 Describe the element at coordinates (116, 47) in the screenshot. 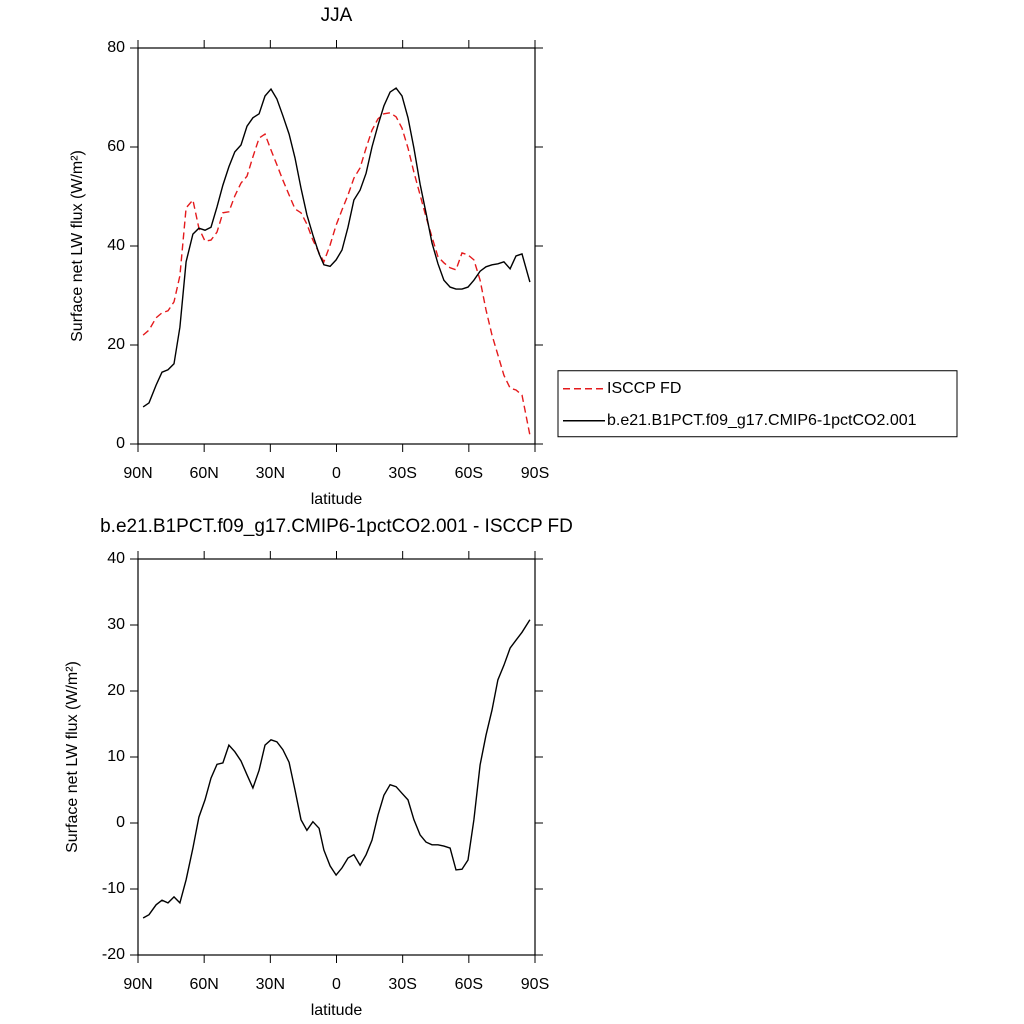

I see `y-tick-label: 80` at that location.